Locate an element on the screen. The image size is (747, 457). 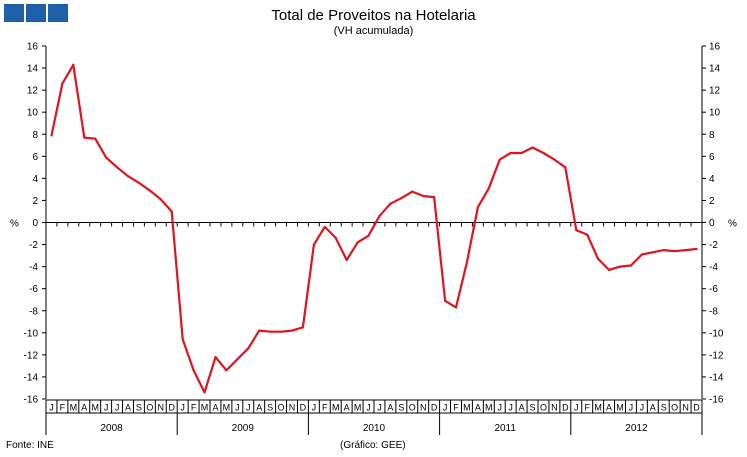
y-tick-label-left: 8 is located at coordinates (35, 135).